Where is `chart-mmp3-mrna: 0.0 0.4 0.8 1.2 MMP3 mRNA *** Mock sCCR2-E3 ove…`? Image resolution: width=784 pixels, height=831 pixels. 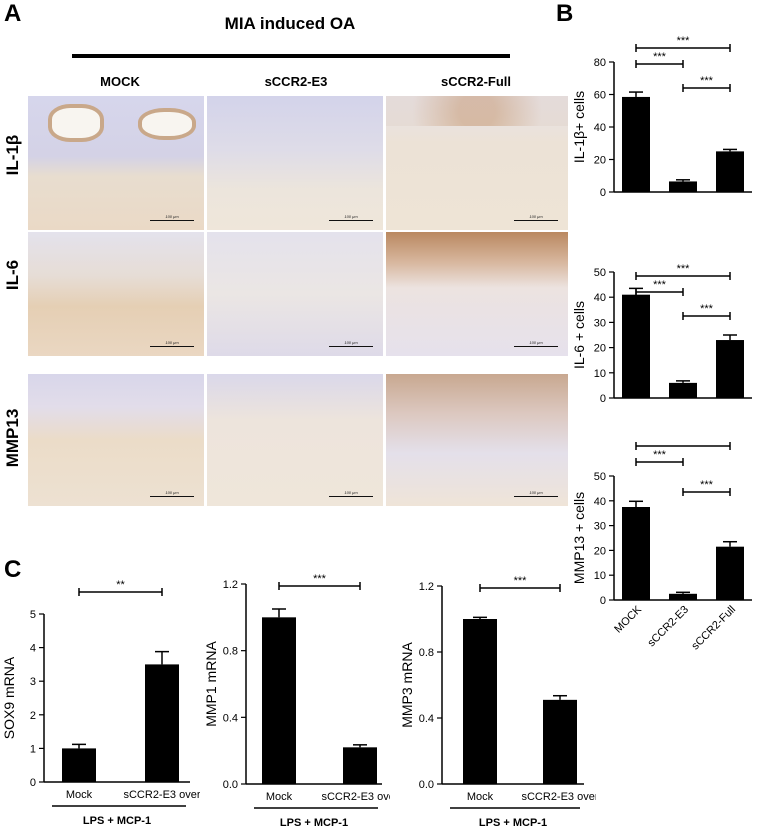
chart-mmp3-mrna: 0.0 0.4 0.8 1.2 MMP3 mRNA *** Mock sCCR2-E3 ove… is located at coordinates (497, 702).